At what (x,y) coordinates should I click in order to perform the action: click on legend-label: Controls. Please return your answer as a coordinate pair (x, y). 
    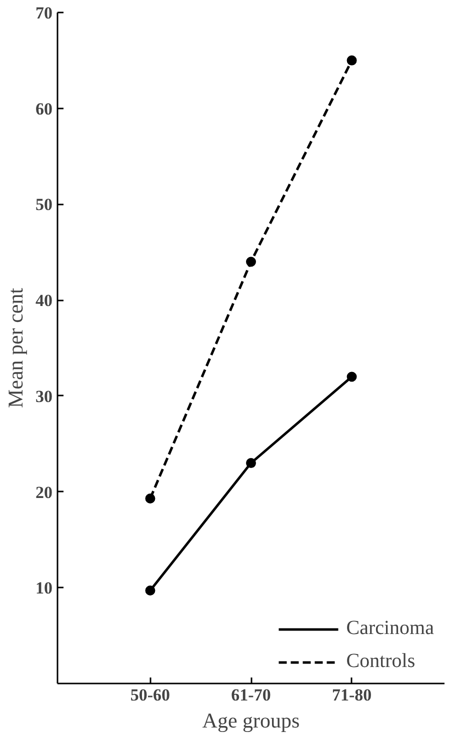
    Looking at the image, I should click on (381, 661).